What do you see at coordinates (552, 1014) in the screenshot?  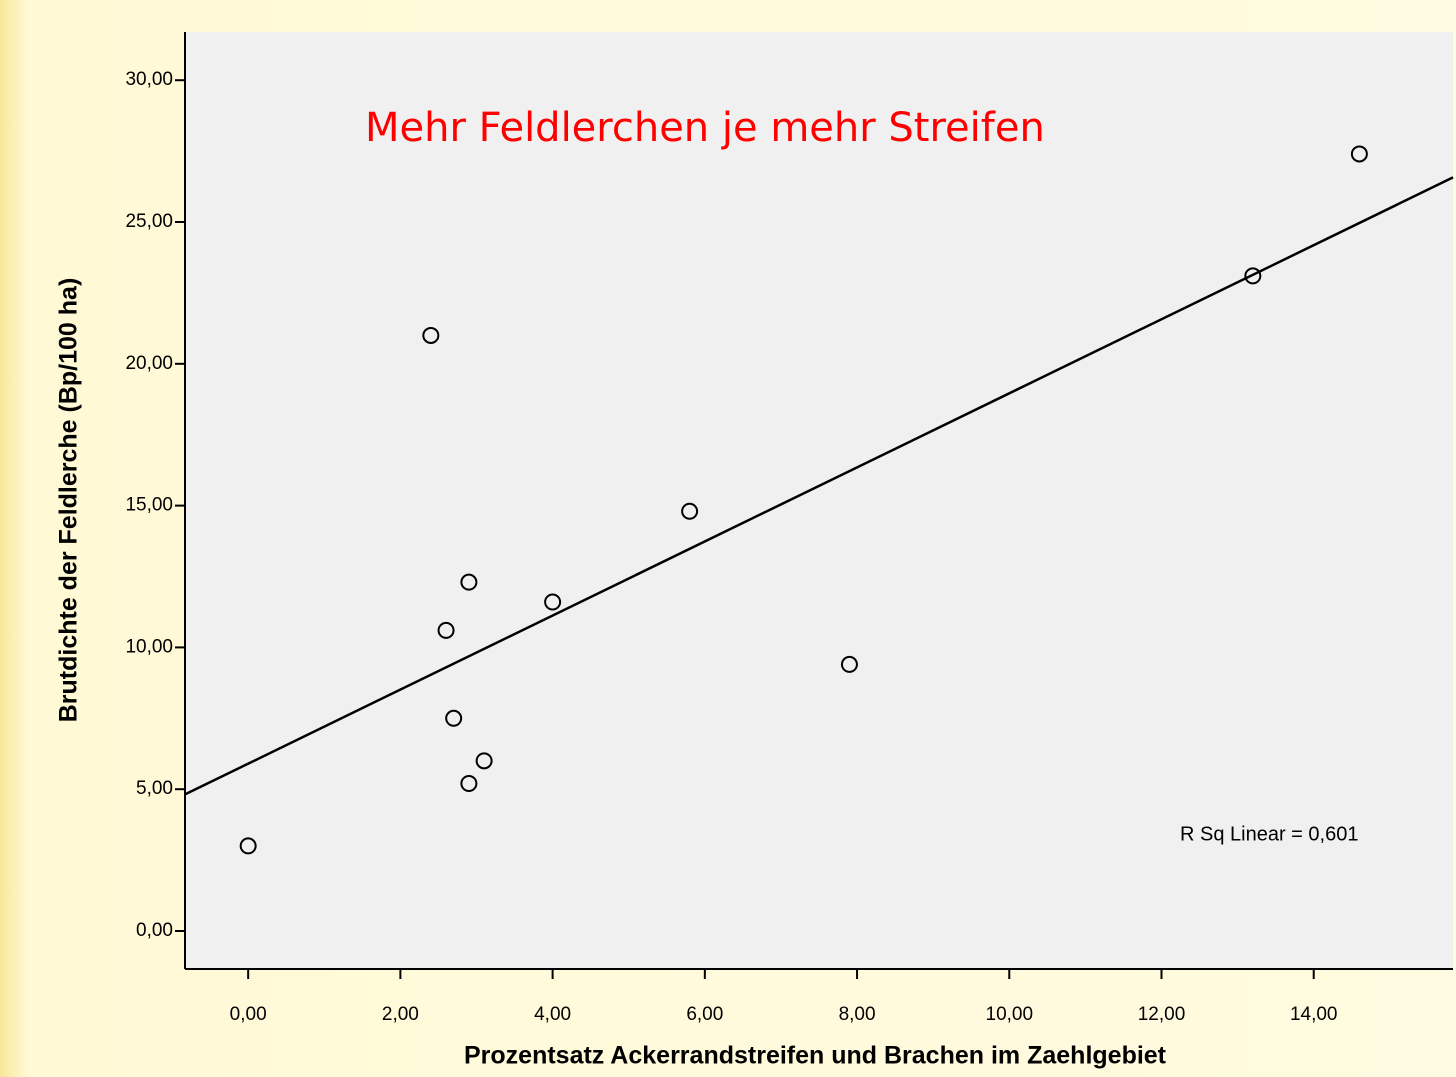 I see `x-tick-label: 4,00` at bounding box center [552, 1014].